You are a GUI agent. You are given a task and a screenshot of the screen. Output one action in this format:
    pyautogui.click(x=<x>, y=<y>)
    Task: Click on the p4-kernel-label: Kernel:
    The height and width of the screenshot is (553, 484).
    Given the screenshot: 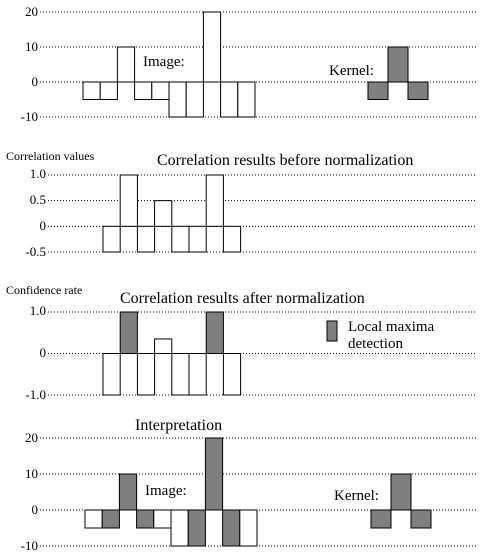 What is the action you would take?
    pyautogui.click(x=356, y=496)
    